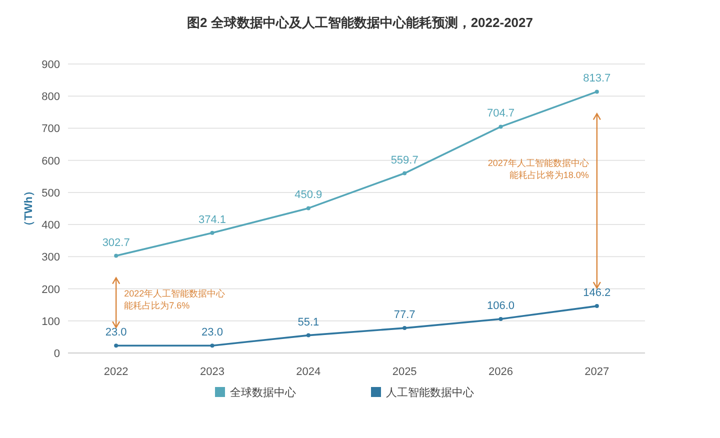 The width and height of the screenshot is (720, 438). Describe the element at coordinates (116, 242) in the screenshot. I see `data-label: 302.7` at that location.